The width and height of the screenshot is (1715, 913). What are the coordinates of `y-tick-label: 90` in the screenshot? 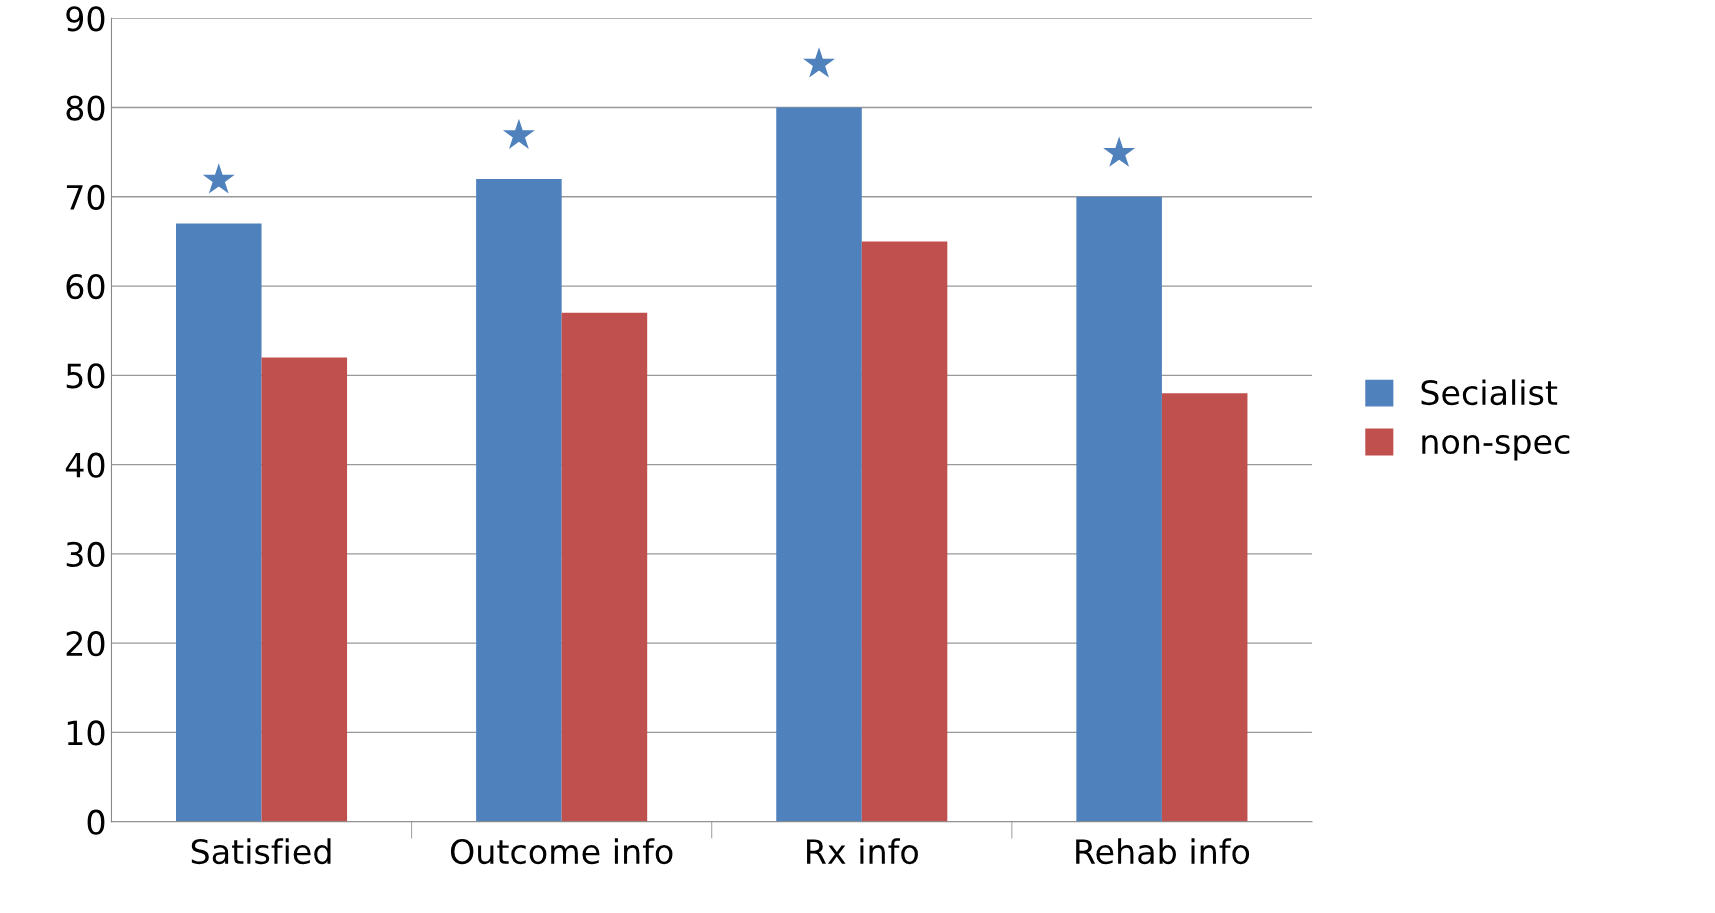 It's located at (85, 19).